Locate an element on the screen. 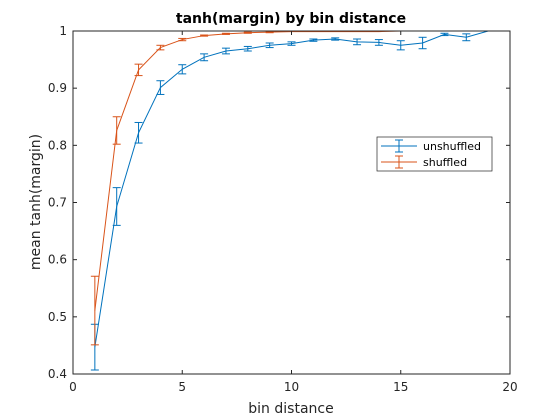 This screenshot has width=560, height=420. y-tick-label: 0.6 is located at coordinates (57, 260).